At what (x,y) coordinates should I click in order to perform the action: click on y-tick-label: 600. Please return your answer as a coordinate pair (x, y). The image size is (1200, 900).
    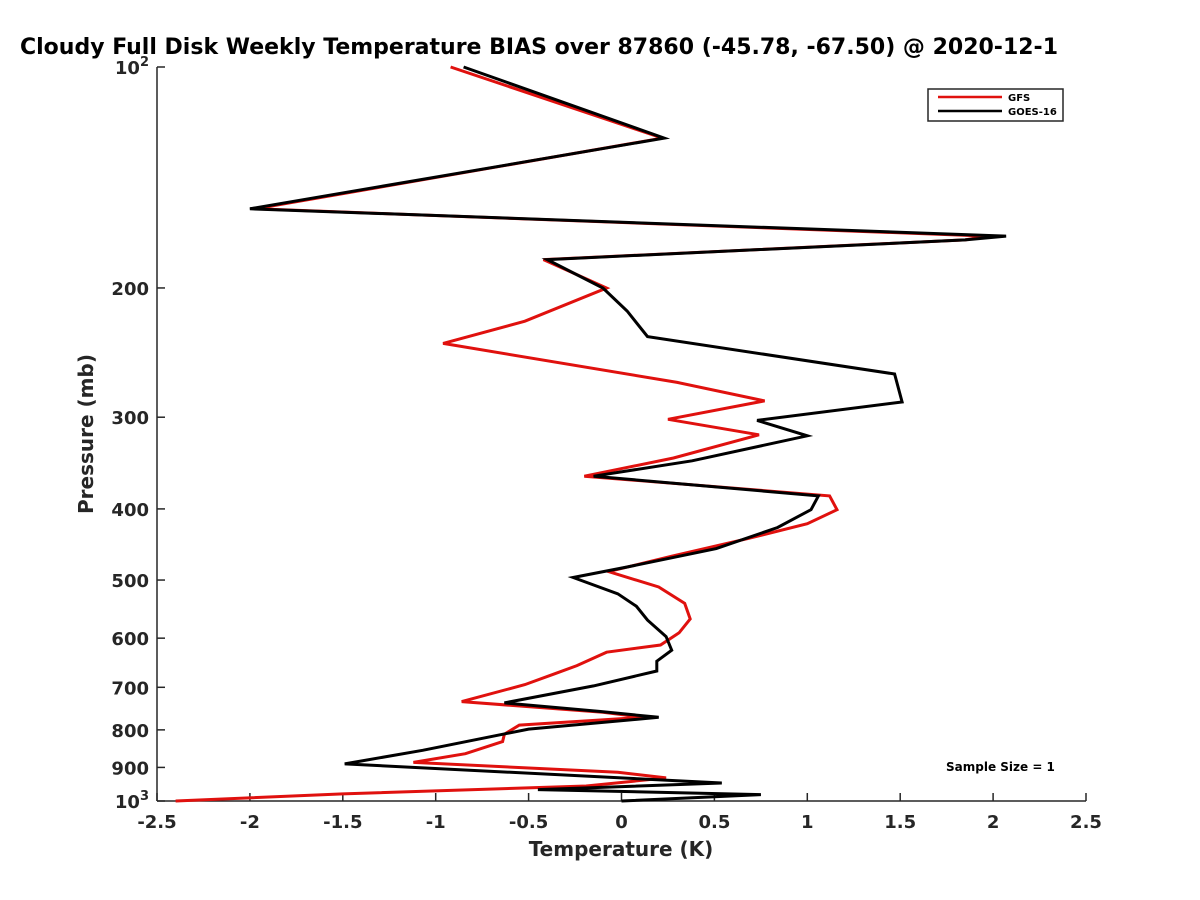
    Looking at the image, I should click on (130, 639).